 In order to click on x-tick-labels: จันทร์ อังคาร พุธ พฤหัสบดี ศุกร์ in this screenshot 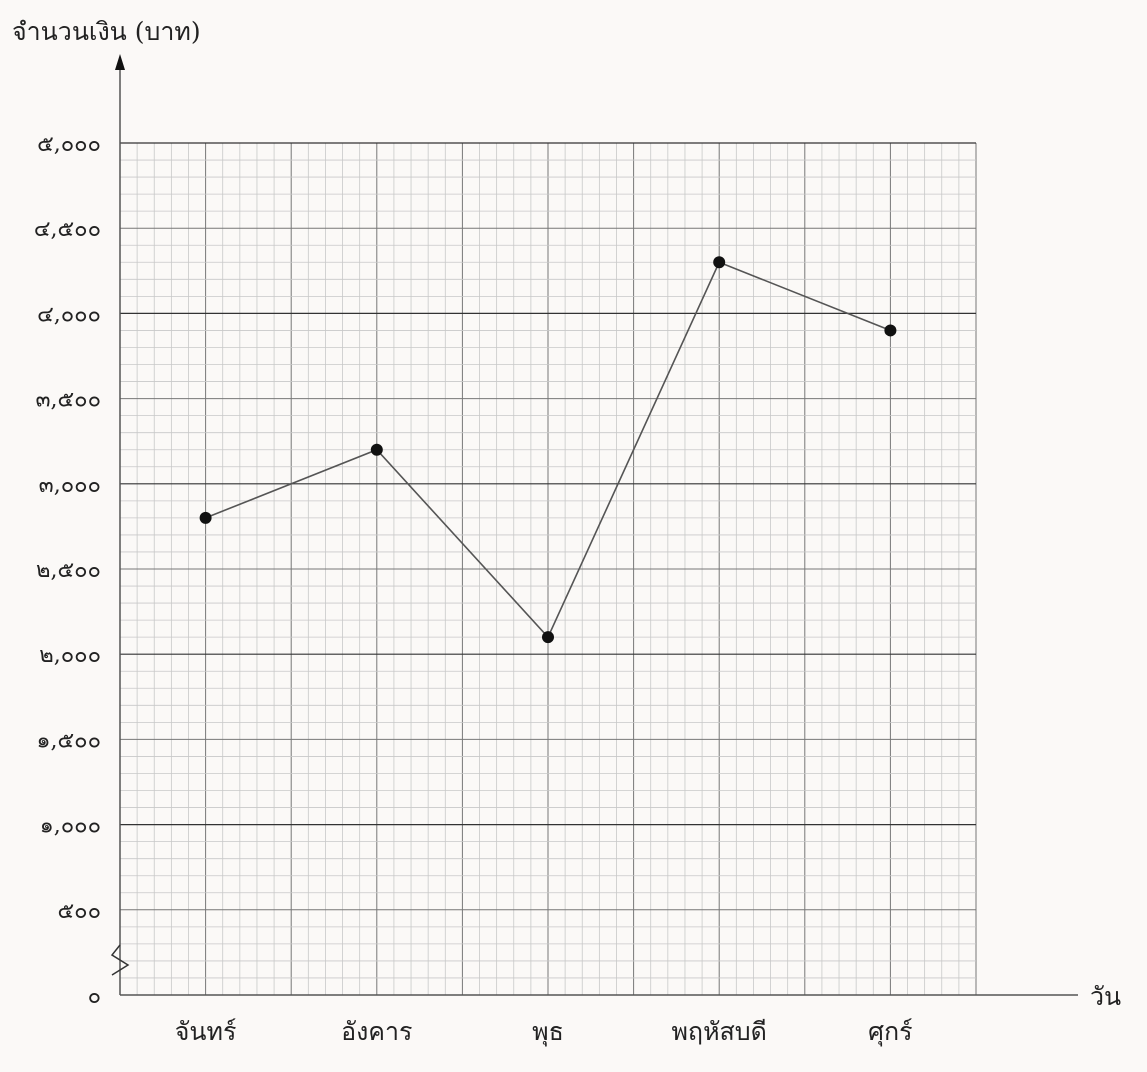, I will do `click(544, 1032)`.